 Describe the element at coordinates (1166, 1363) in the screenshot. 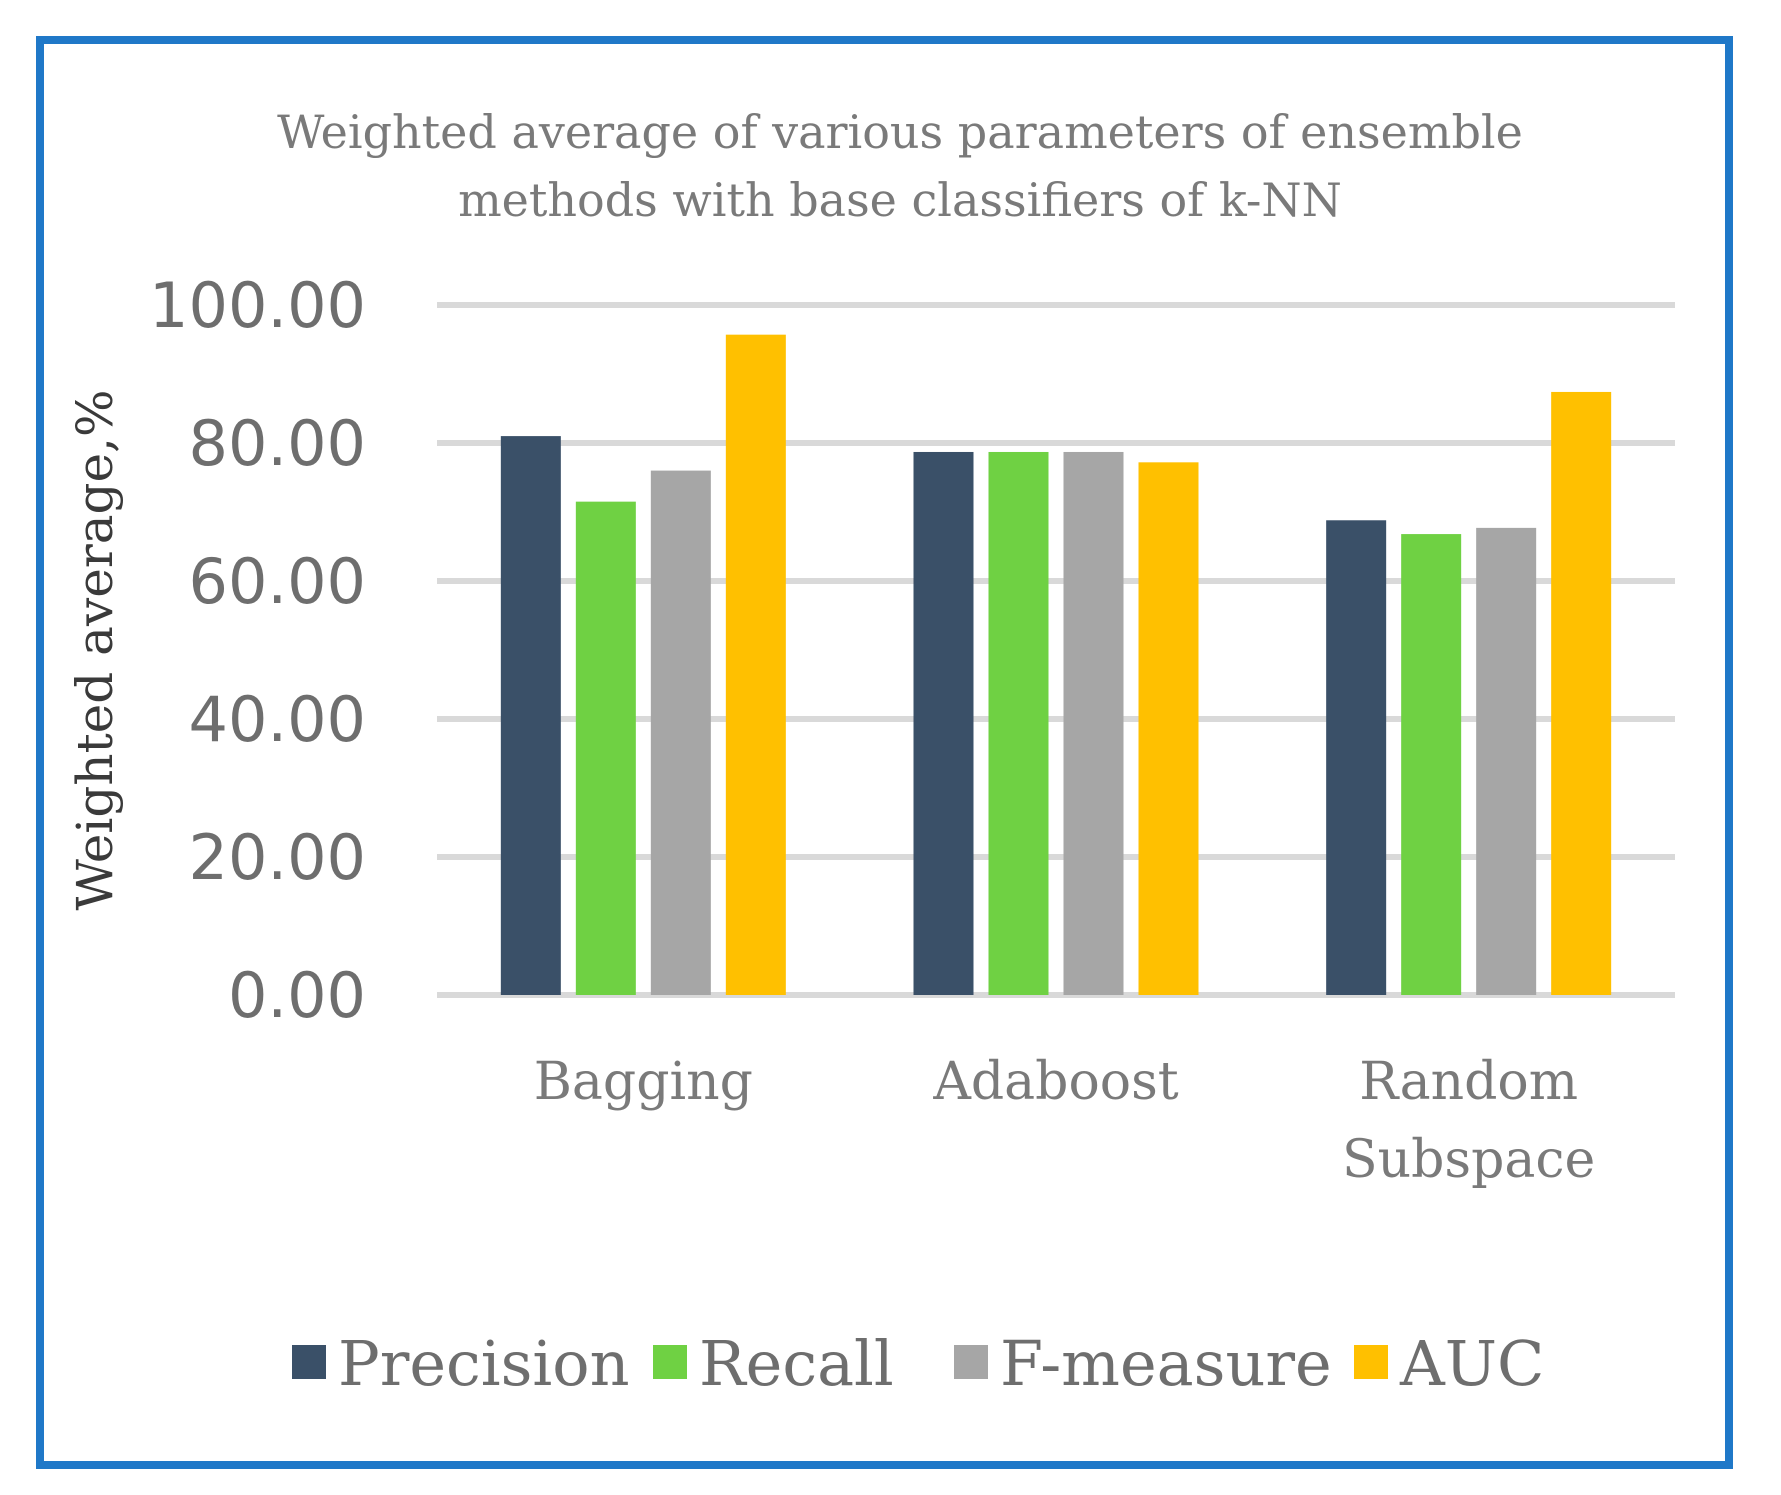

I see `legend-label: F-measure` at that location.